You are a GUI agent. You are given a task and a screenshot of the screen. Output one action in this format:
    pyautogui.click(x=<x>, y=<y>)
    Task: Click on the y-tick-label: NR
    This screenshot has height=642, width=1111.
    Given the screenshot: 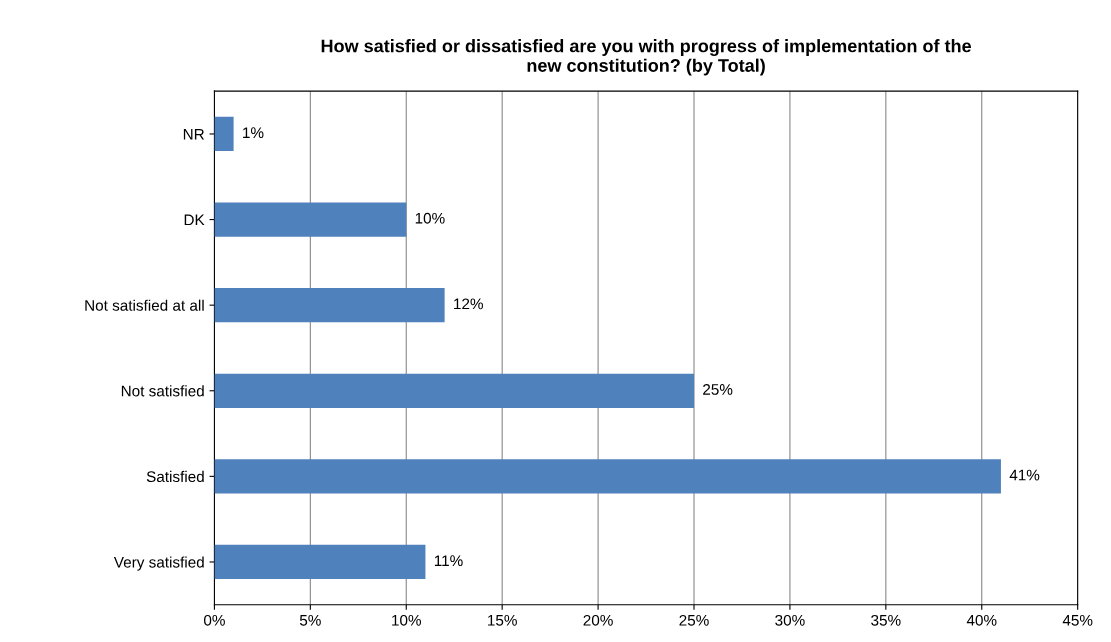 What is the action you would take?
    pyautogui.click(x=193, y=134)
    